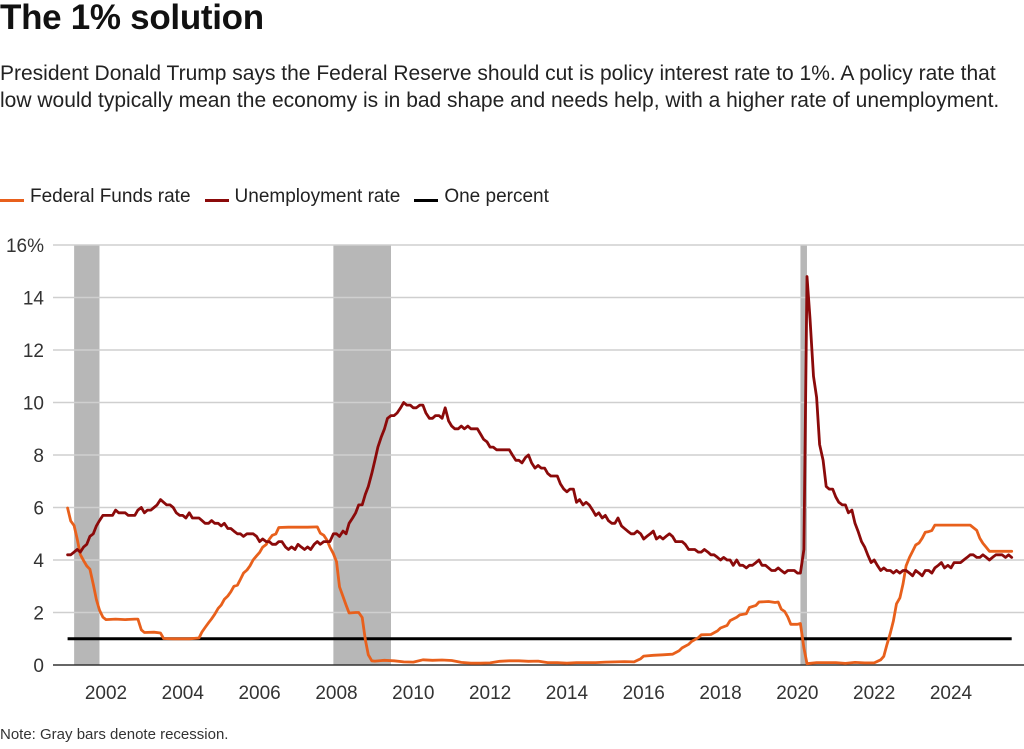 The height and width of the screenshot is (749, 1024). What do you see at coordinates (644, 693) in the screenshot?
I see `x-tick-label: 2016` at bounding box center [644, 693].